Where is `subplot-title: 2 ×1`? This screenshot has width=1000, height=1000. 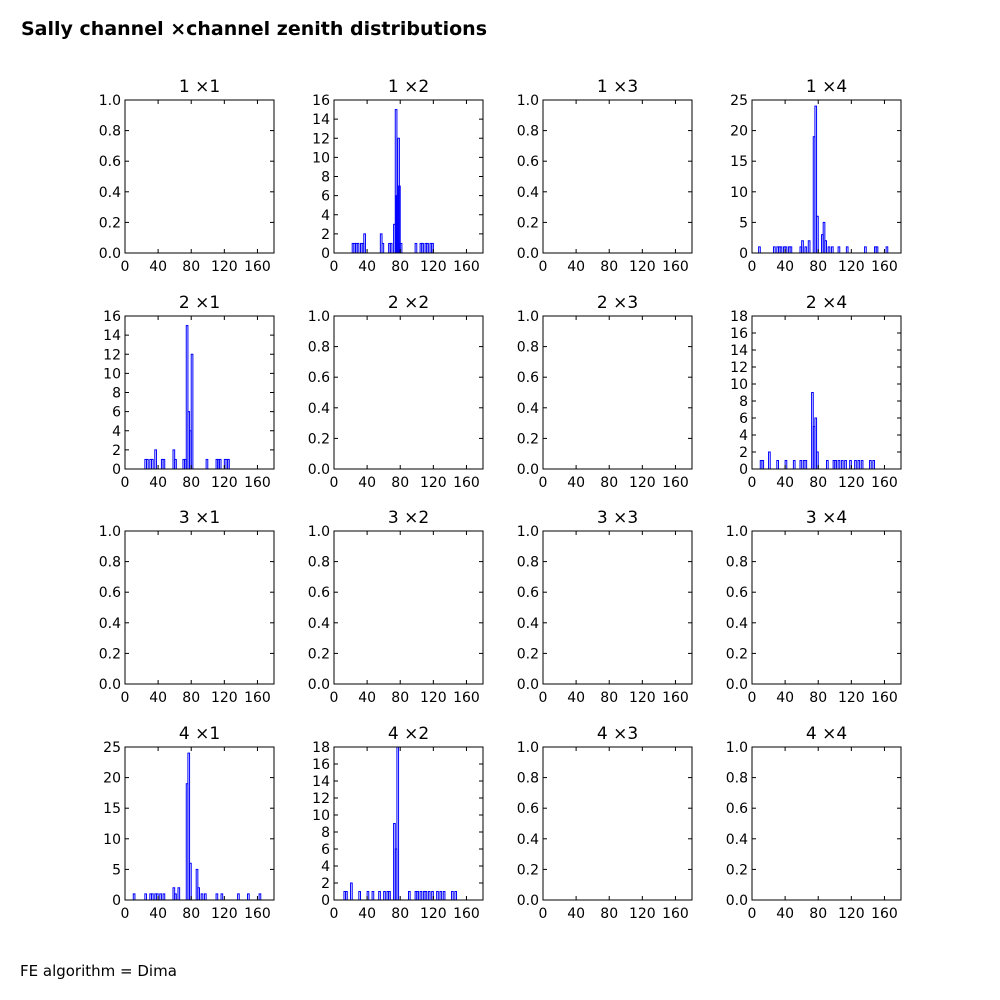
subplot-title: 2 ×1 is located at coordinates (199, 303).